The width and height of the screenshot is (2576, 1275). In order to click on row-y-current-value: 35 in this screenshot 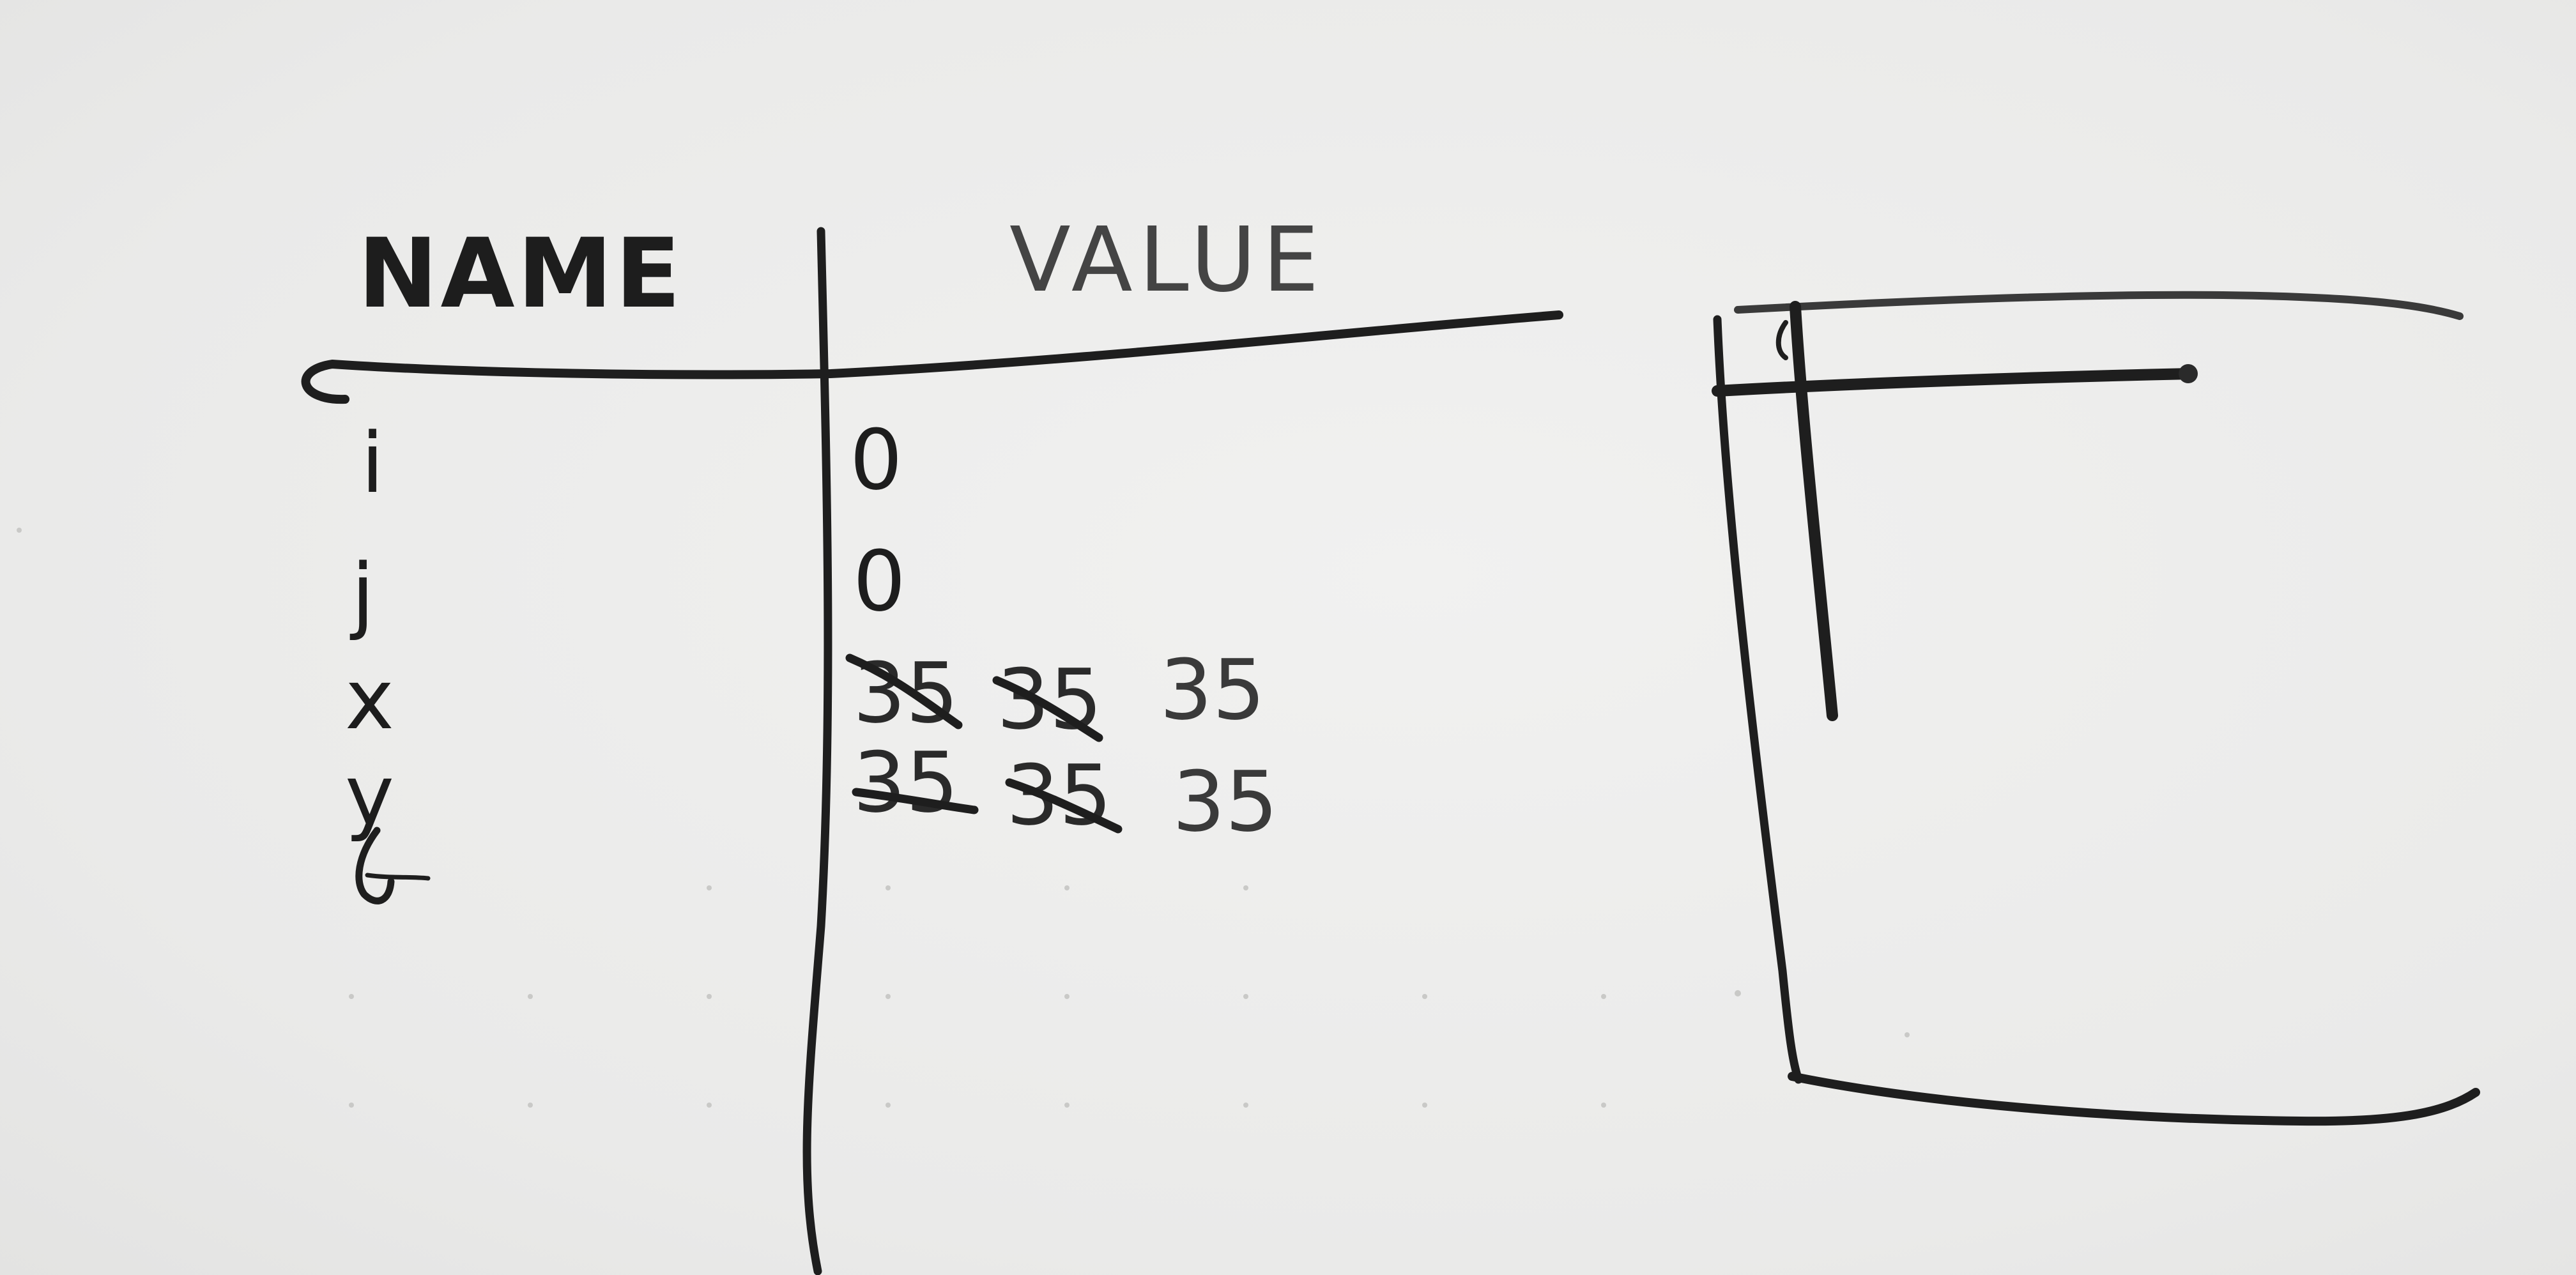, I will do `click(1225, 802)`.